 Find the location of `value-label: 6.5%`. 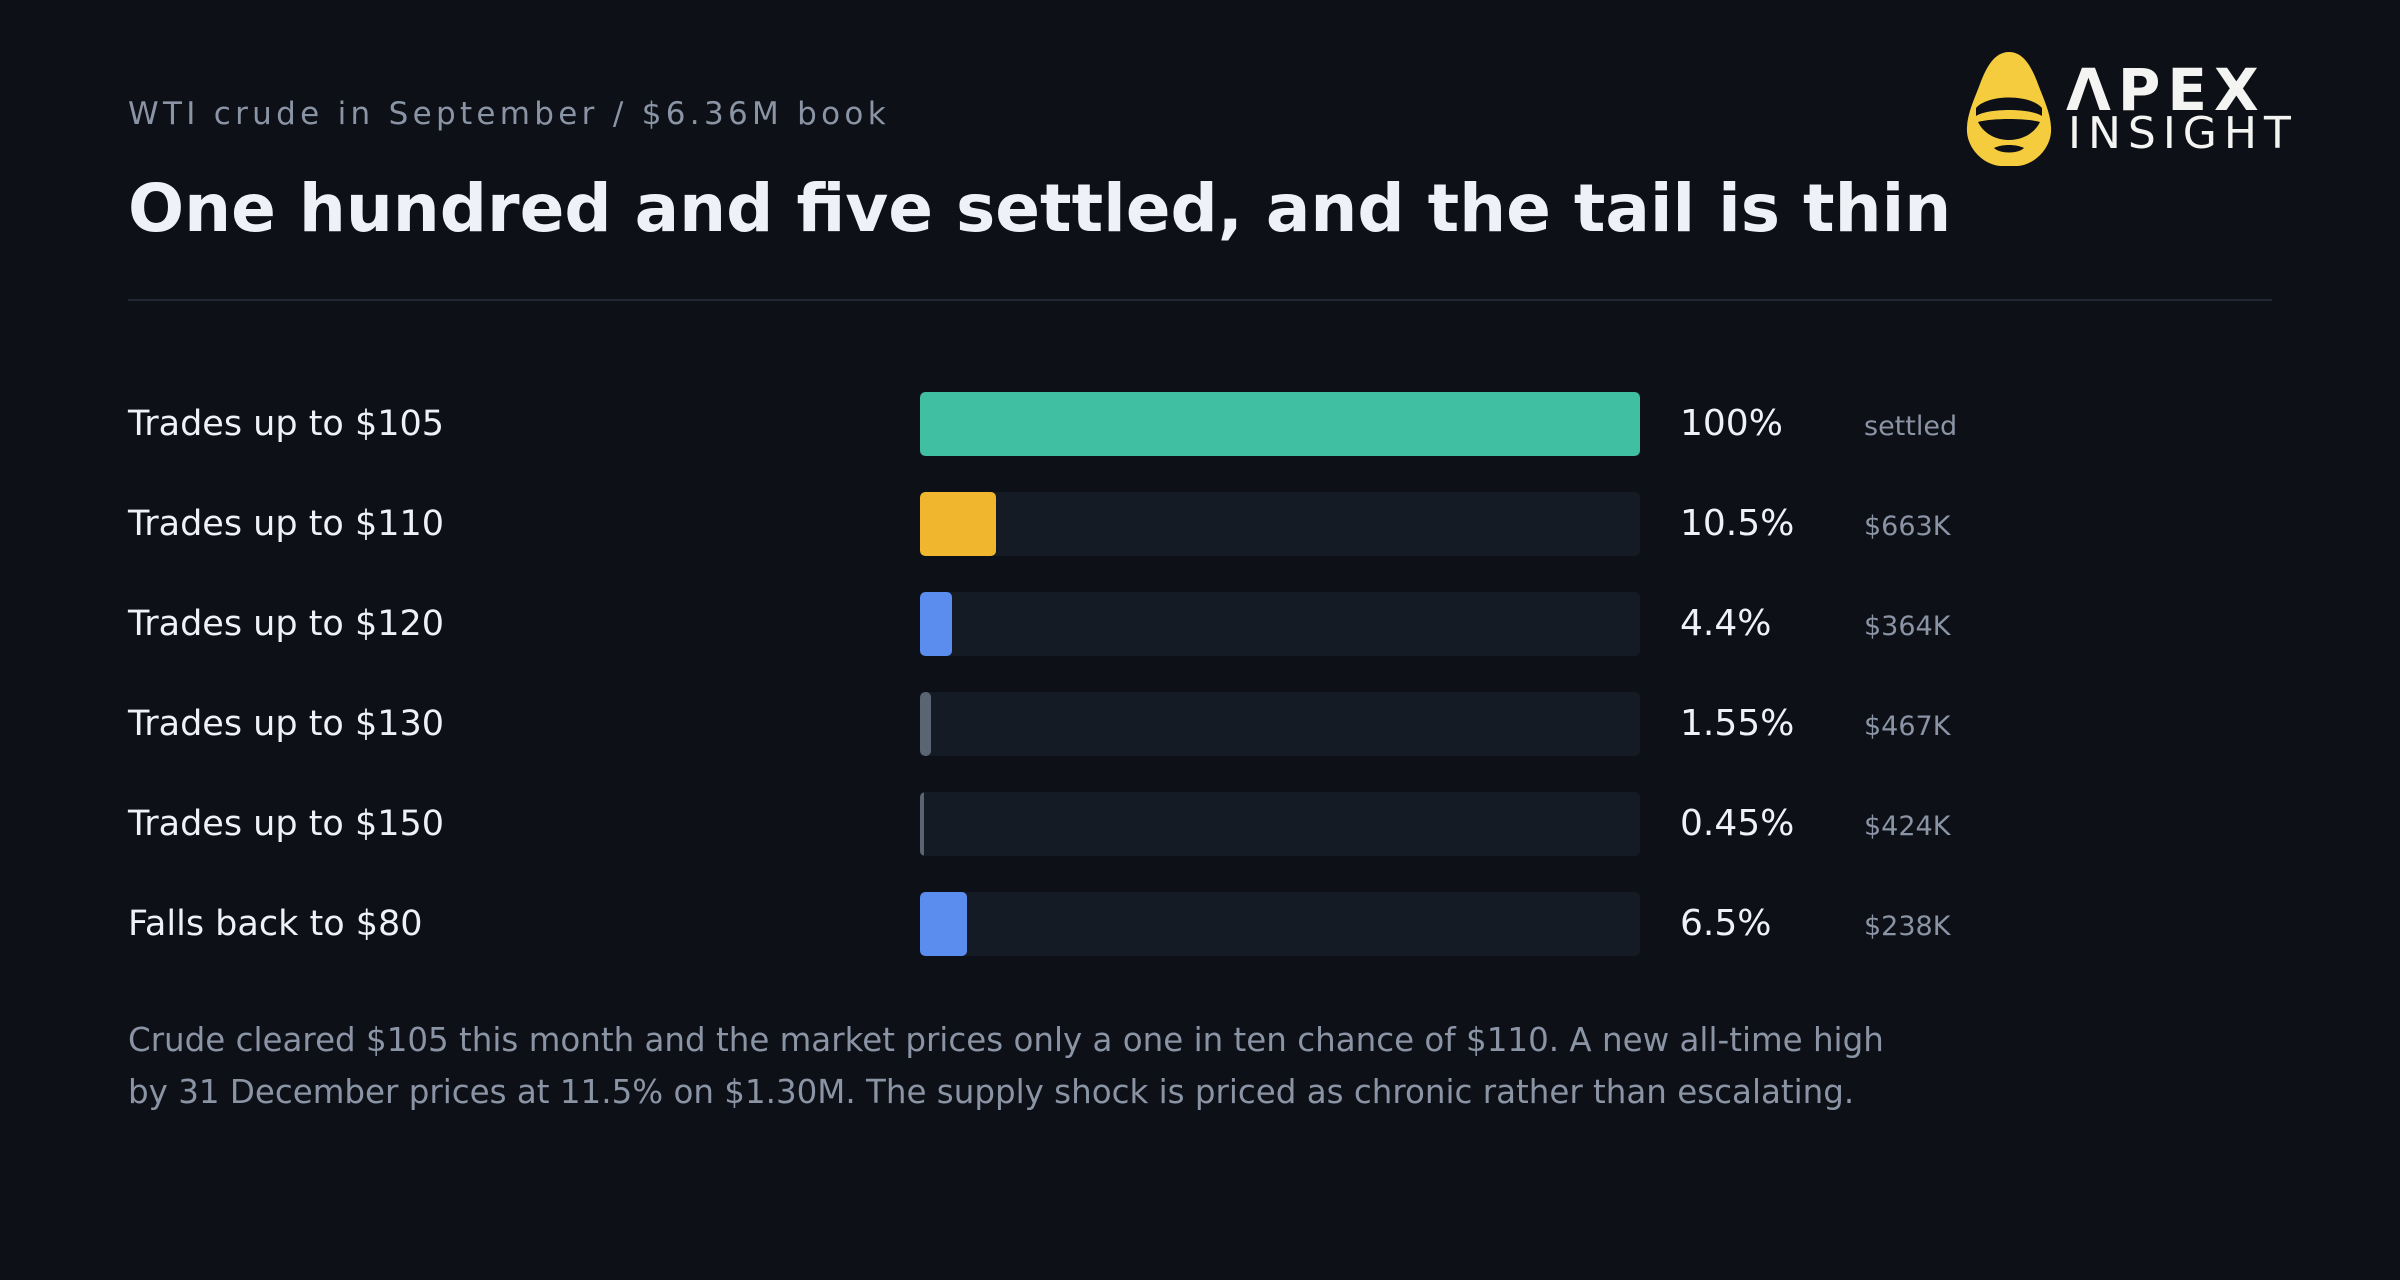

value-label: 6.5% is located at coordinates (1726, 923).